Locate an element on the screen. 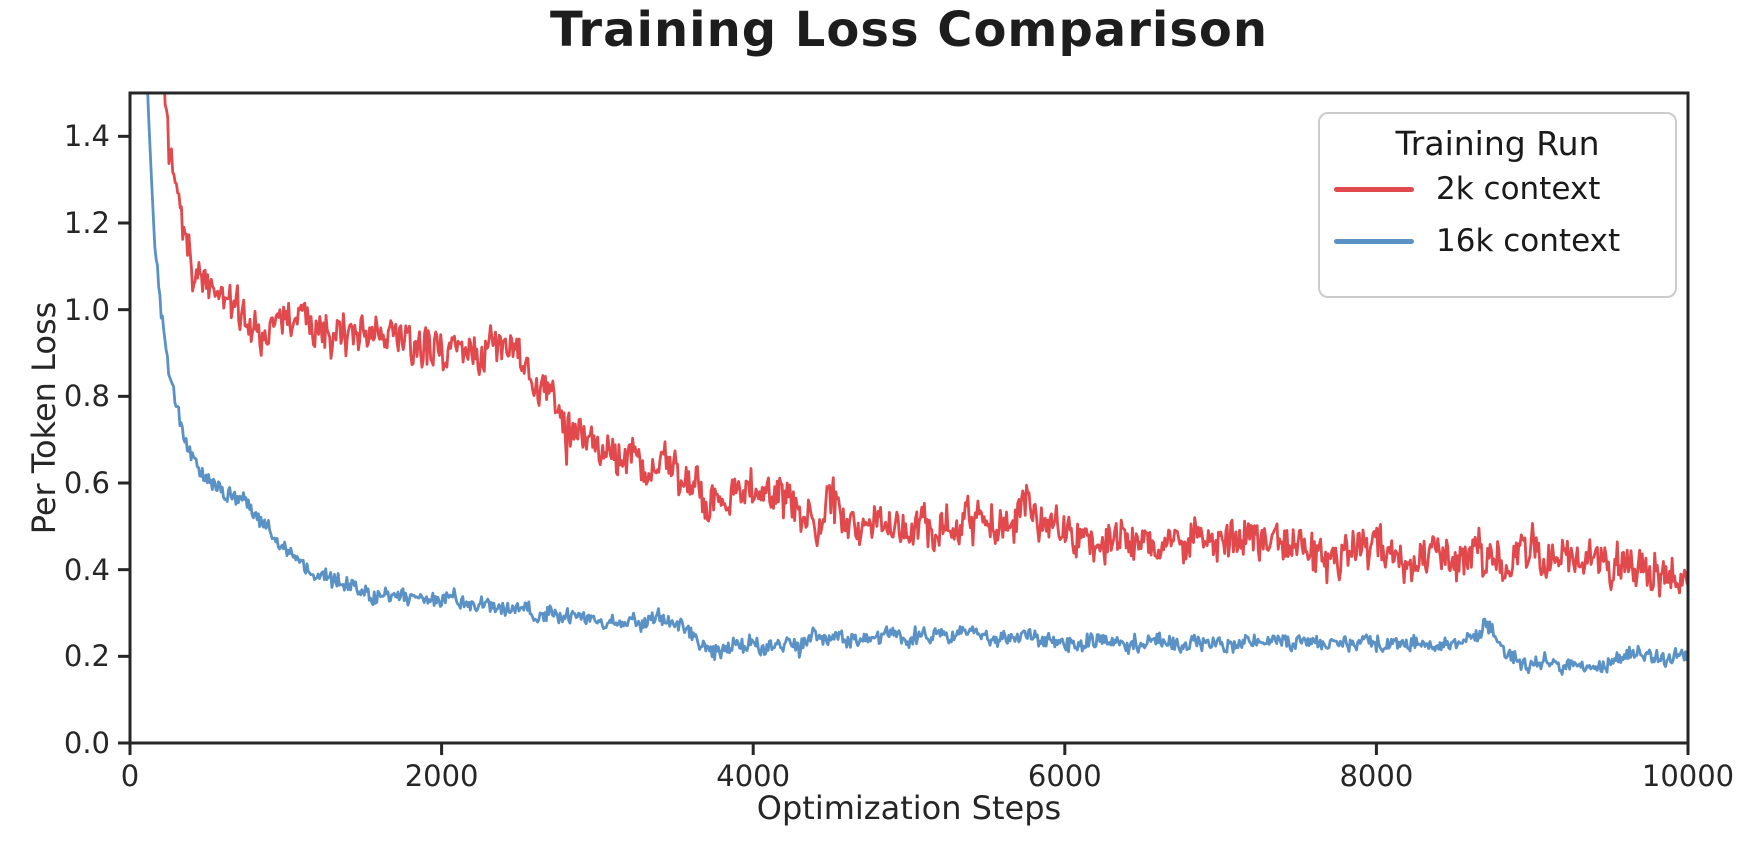 This screenshot has height=854, width=1754. legend-label-16k: 16k context is located at coordinates (1528, 241).